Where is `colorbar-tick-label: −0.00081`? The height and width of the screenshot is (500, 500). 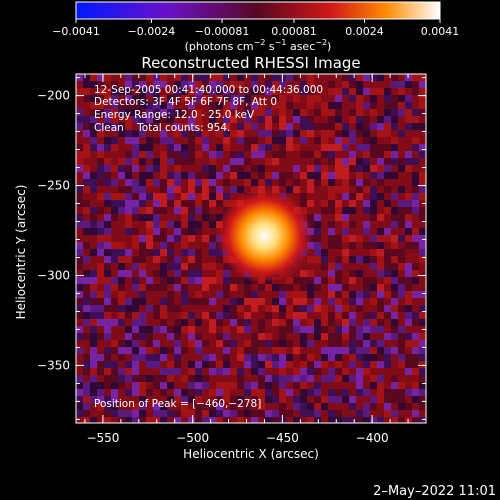 colorbar-tick-label: −0.00081 is located at coordinates (222, 31).